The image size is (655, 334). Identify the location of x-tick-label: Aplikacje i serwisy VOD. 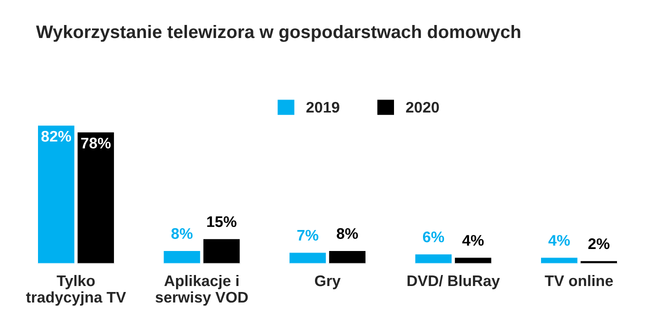
(202, 290).